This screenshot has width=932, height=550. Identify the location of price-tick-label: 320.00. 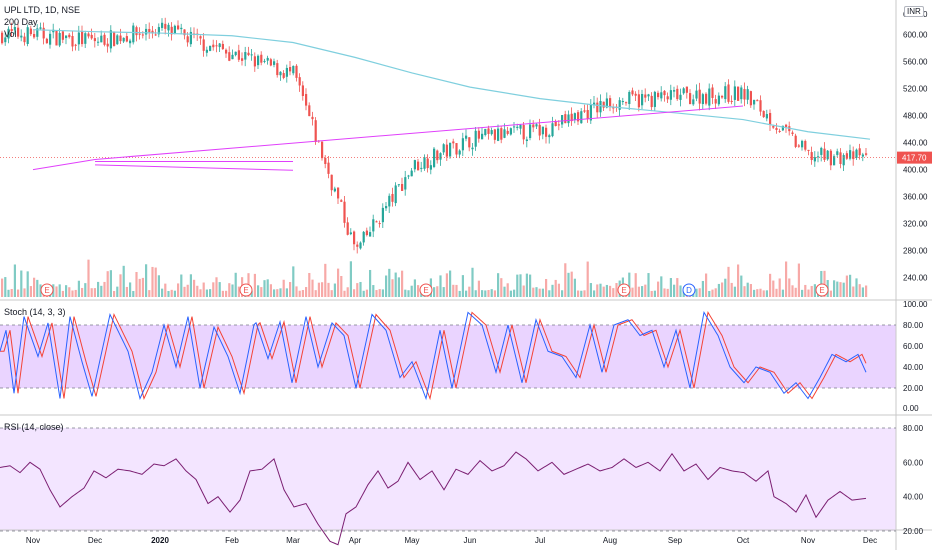
(915, 224).